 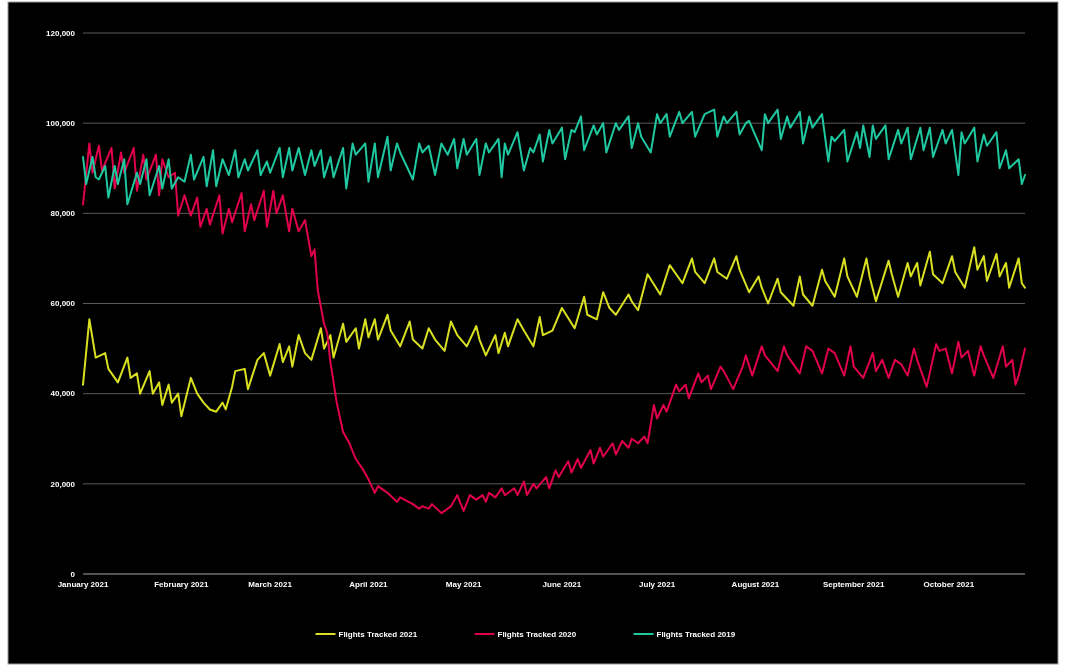 I want to click on y-tick-label: 120,000, so click(x=61, y=33).